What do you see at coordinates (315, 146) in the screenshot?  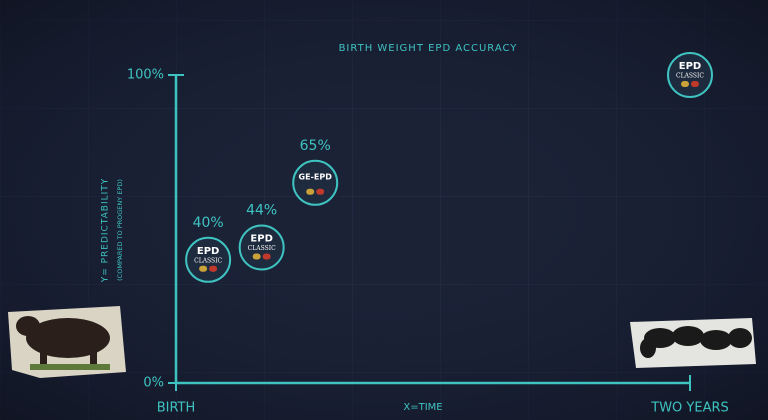 I see `value-label: 65%` at bounding box center [315, 146].